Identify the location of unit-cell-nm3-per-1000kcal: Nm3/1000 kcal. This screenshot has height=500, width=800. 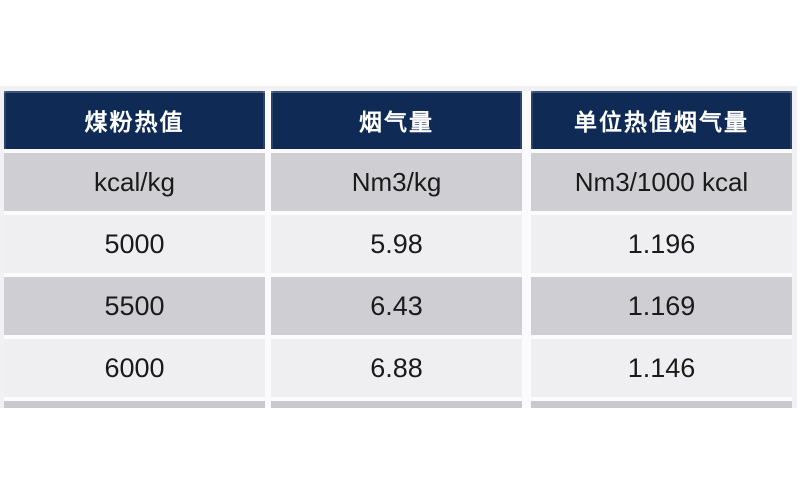
(661, 182).